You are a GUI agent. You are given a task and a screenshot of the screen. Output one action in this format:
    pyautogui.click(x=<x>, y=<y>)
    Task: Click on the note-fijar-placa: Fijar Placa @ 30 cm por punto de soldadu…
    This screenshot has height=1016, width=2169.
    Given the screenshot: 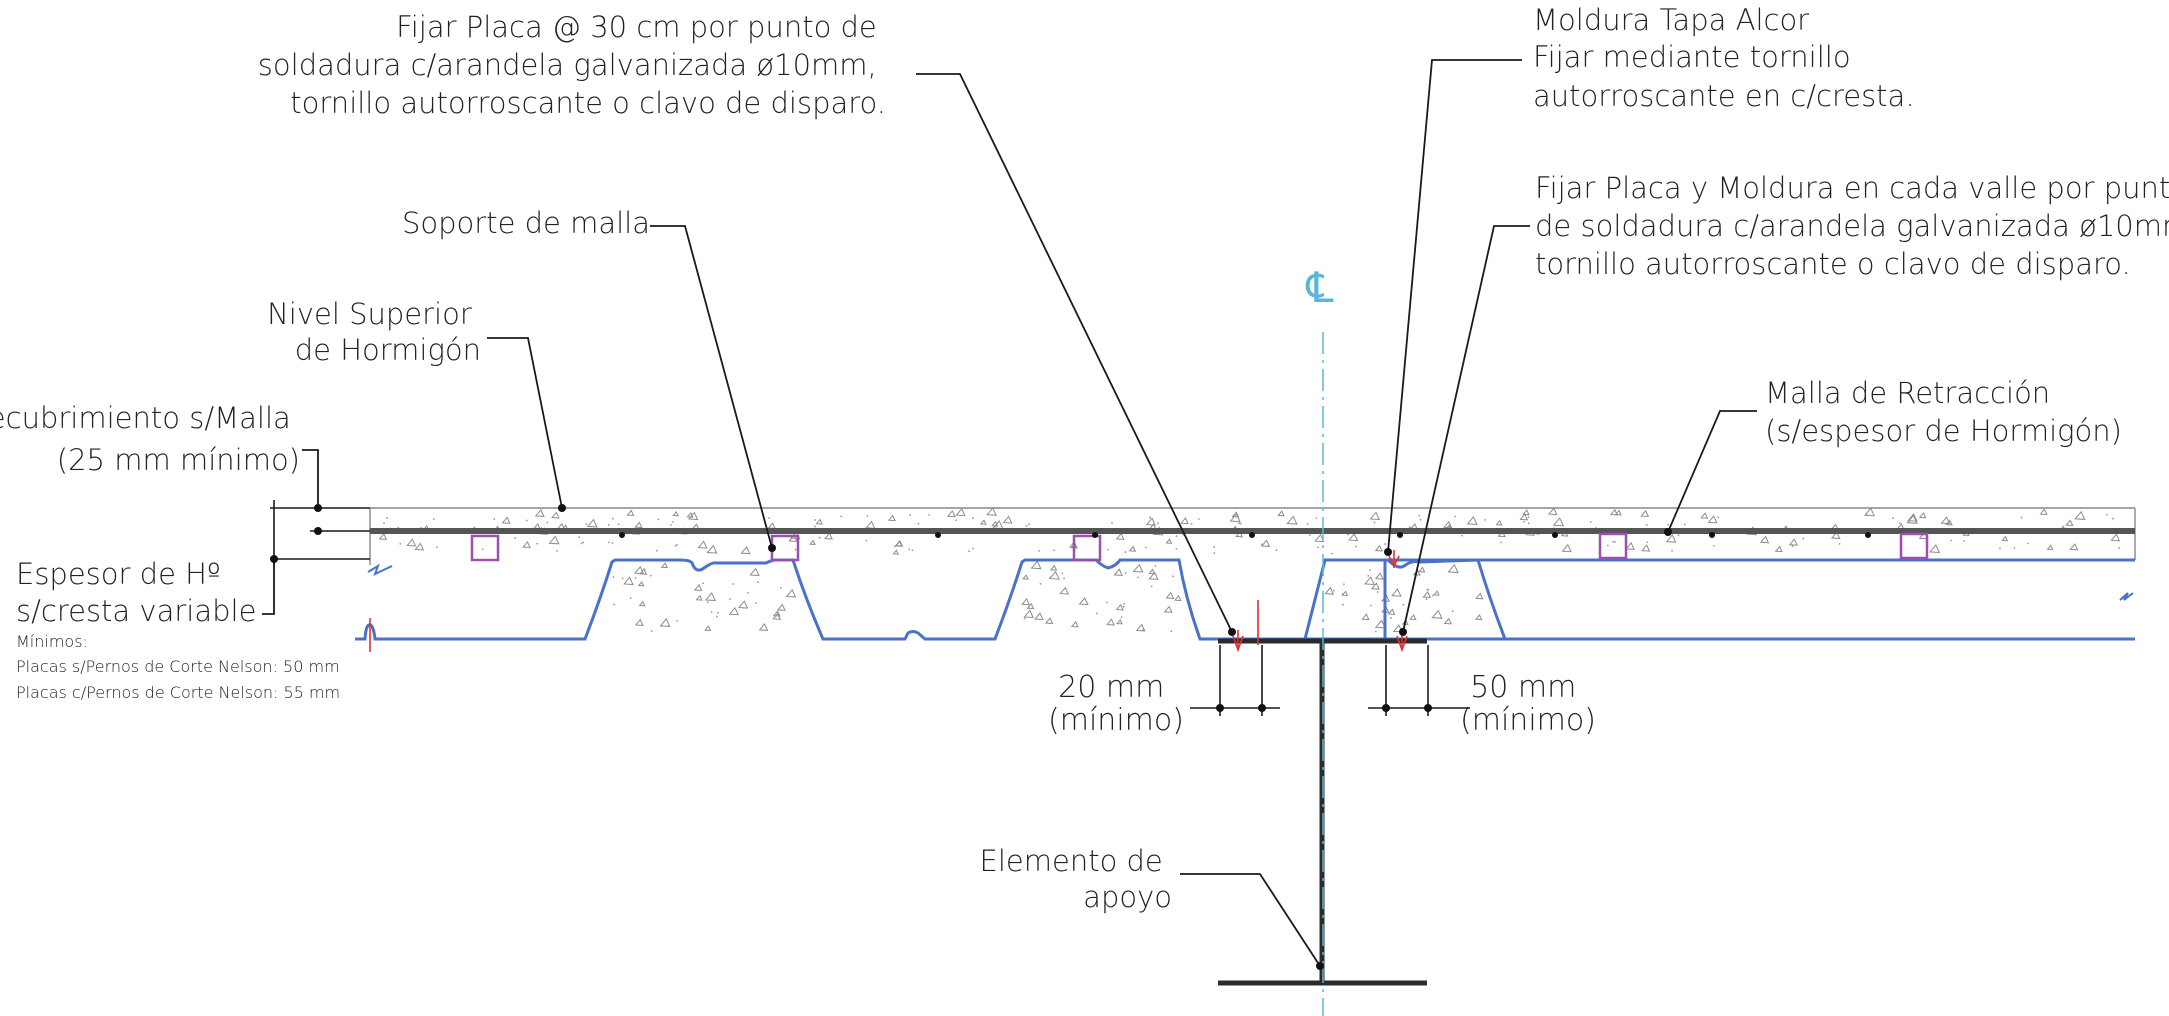 What is the action you would take?
    pyautogui.click(x=572, y=65)
    